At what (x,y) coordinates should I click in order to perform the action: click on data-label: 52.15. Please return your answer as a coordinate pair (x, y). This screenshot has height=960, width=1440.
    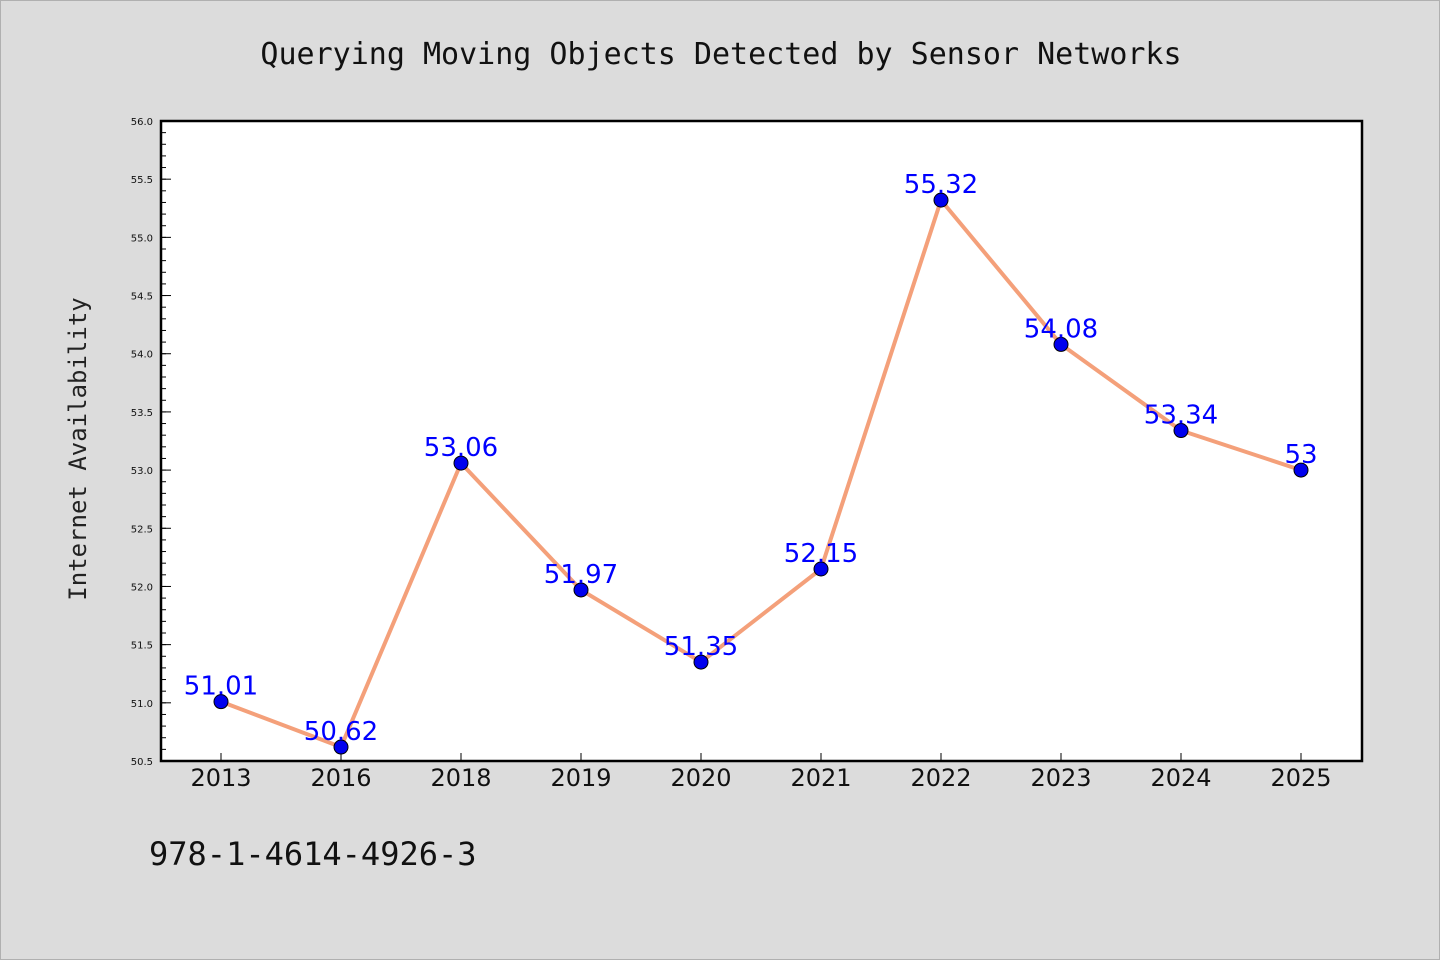
    Looking at the image, I should click on (821, 554).